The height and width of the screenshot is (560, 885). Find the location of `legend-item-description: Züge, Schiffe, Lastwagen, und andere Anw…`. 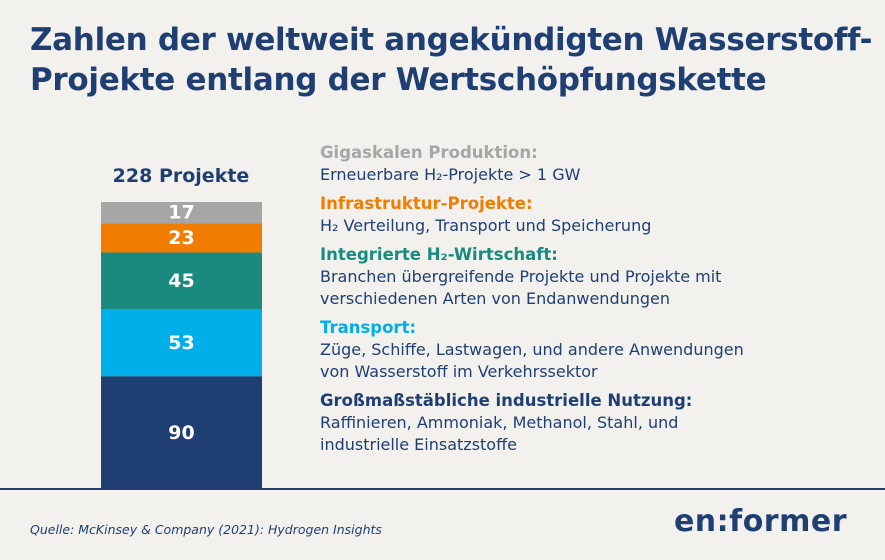

legend-item-description: Züge, Schiffe, Lastwagen, und andere Anw… is located at coordinates (590, 361).